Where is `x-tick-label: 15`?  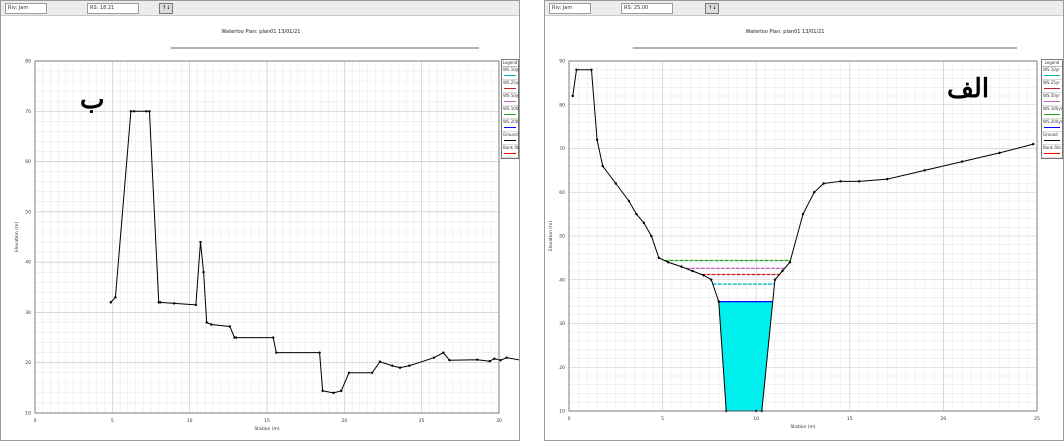
x-tick-label: 15 is located at coordinates (267, 421).